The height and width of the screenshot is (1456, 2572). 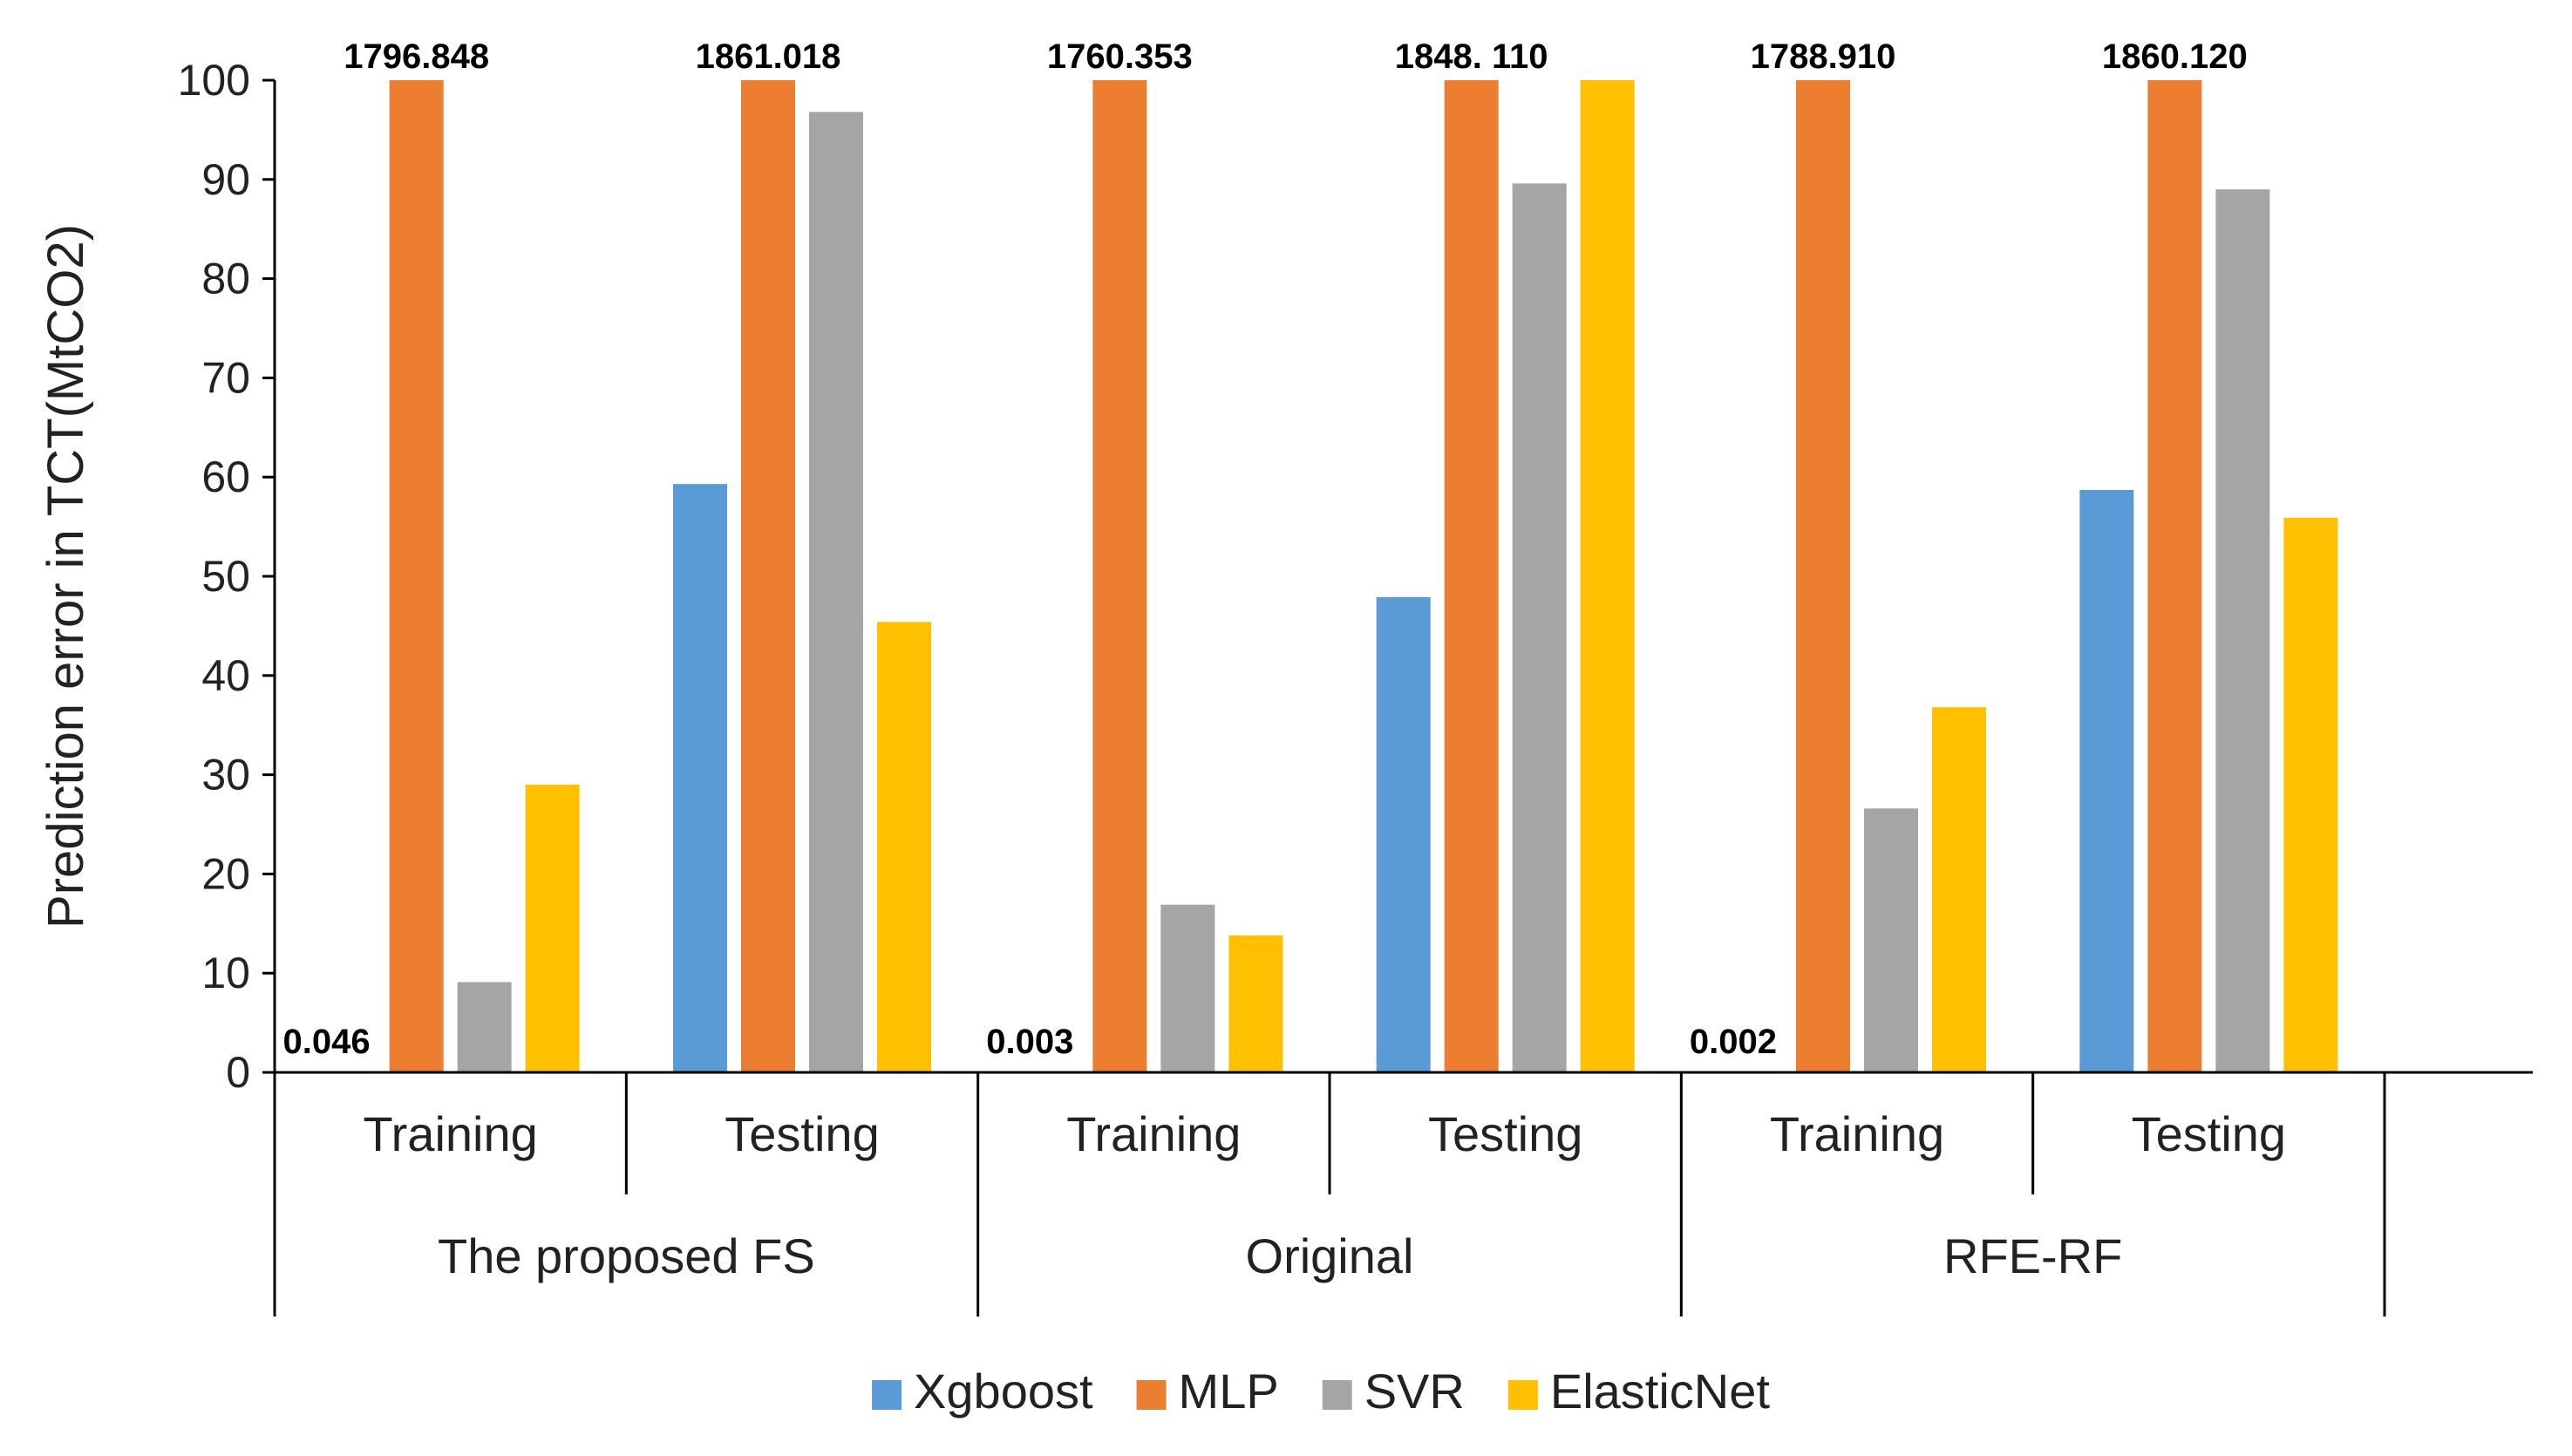 I want to click on y-axis-label-group: Prediction error in TCT(MtCO2), so click(x=65, y=576).